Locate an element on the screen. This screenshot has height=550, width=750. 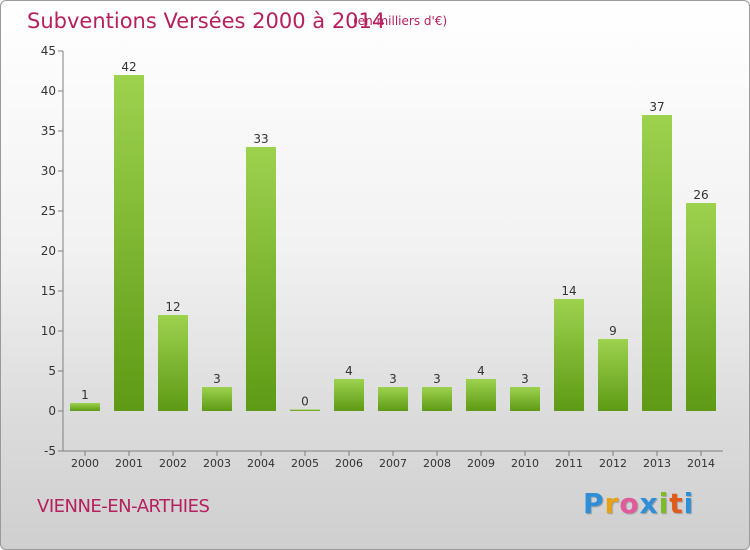
bar-value-label: 9 is located at coordinates (613, 331).